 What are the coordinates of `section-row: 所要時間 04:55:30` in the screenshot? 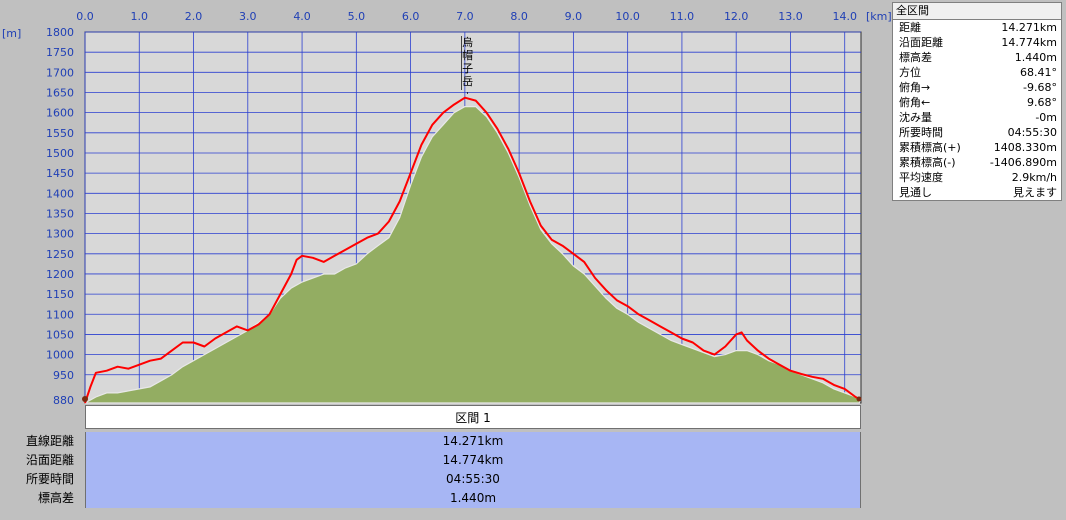 It's located at (433, 479).